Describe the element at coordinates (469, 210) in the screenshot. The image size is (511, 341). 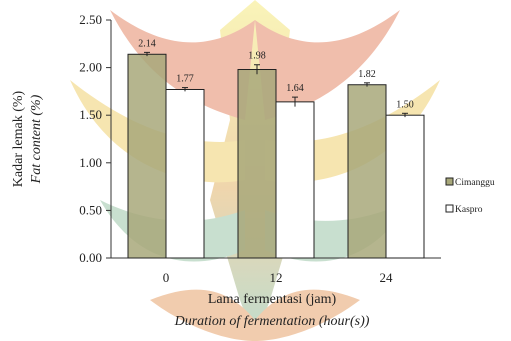
I see `legend-label-kaspro: Kaspro` at that location.